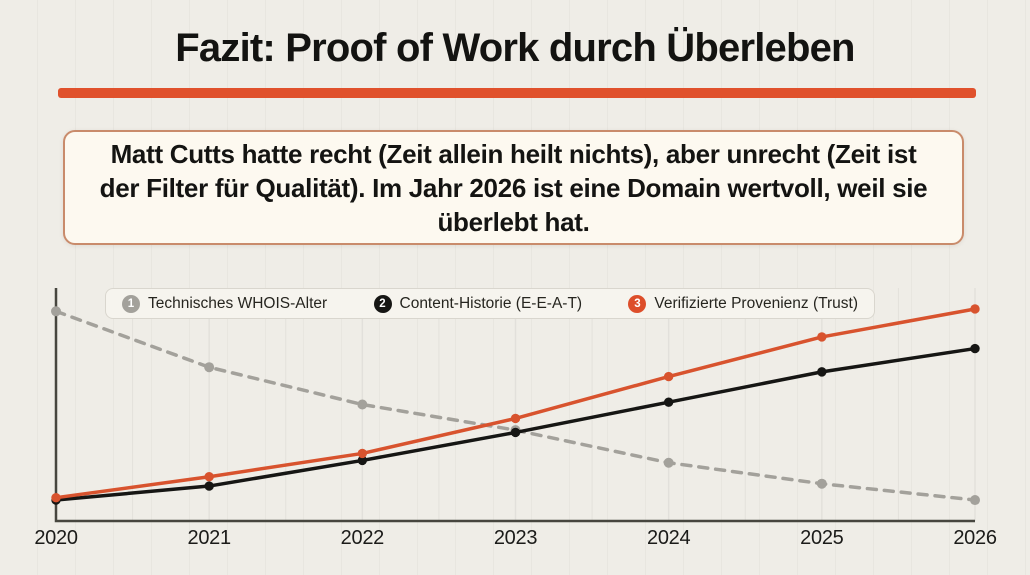 The width and height of the screenshot is (1030, 575). I want to click on x-axis-label-2025: 2025, so click(822, 538).